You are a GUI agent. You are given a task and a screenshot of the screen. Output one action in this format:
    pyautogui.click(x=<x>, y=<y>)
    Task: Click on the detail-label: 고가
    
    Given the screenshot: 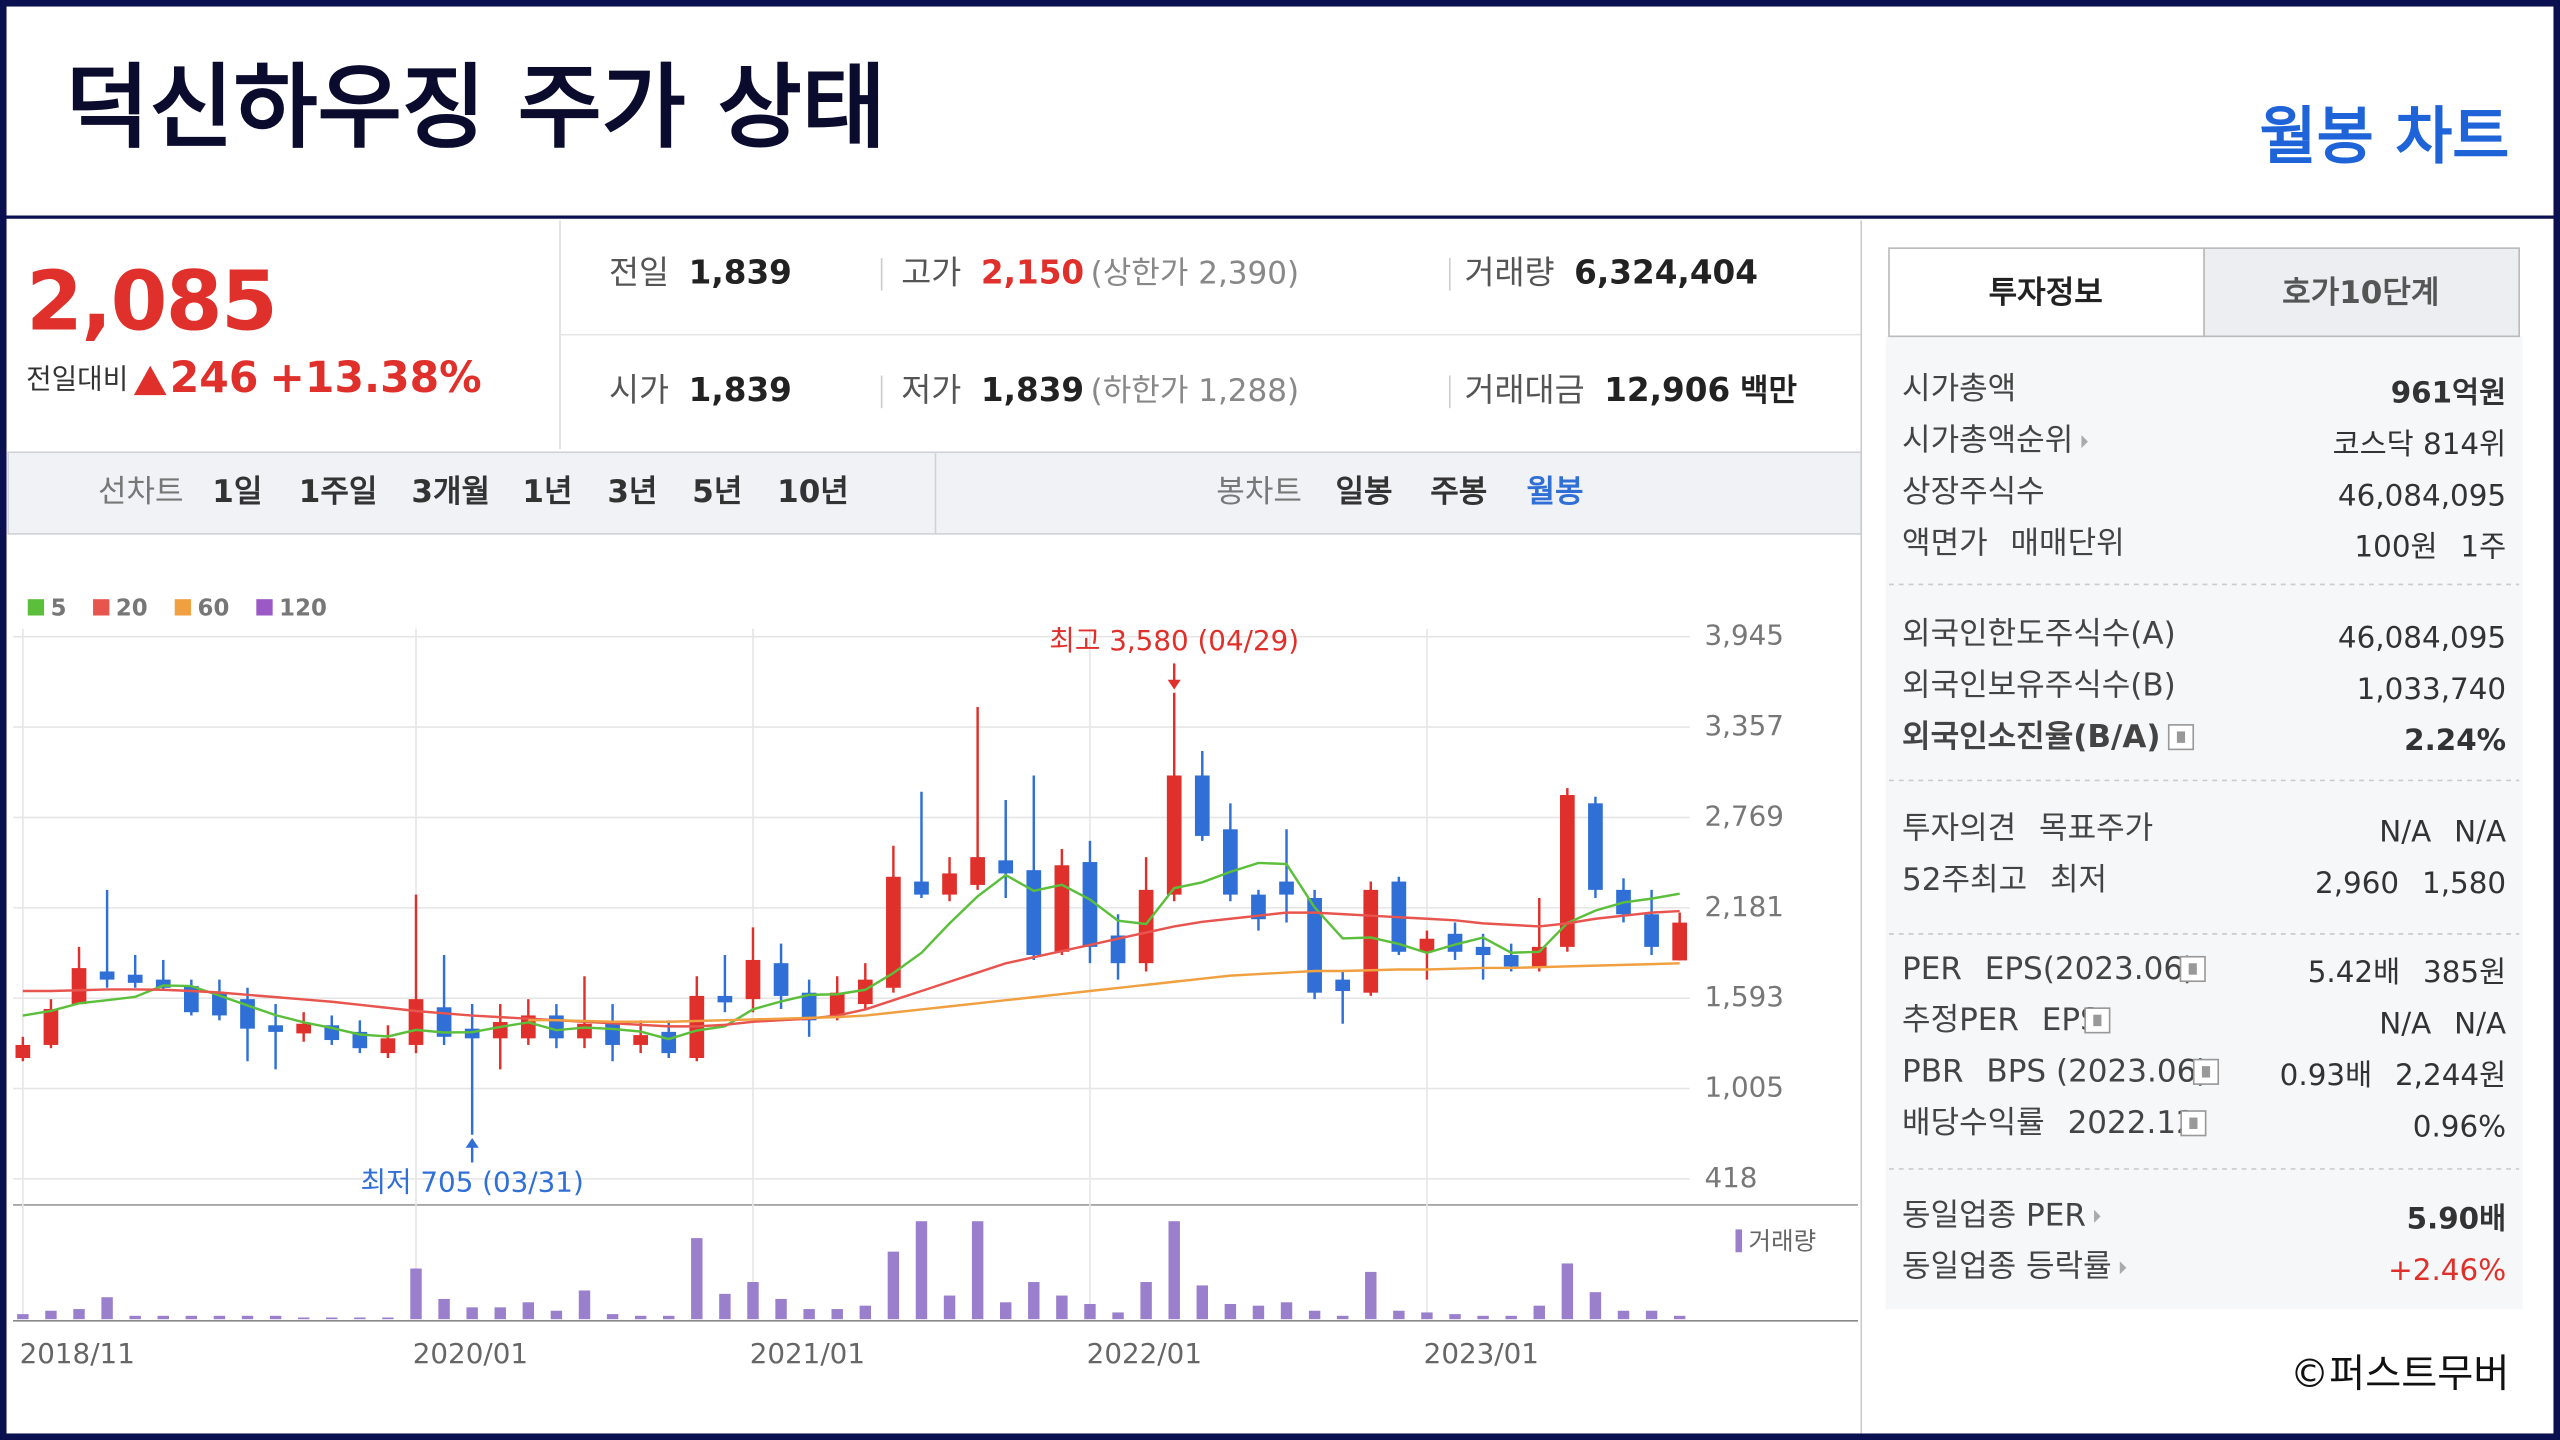 What is the action you would take?
    pyautogui.click(x=931, y=272)
    